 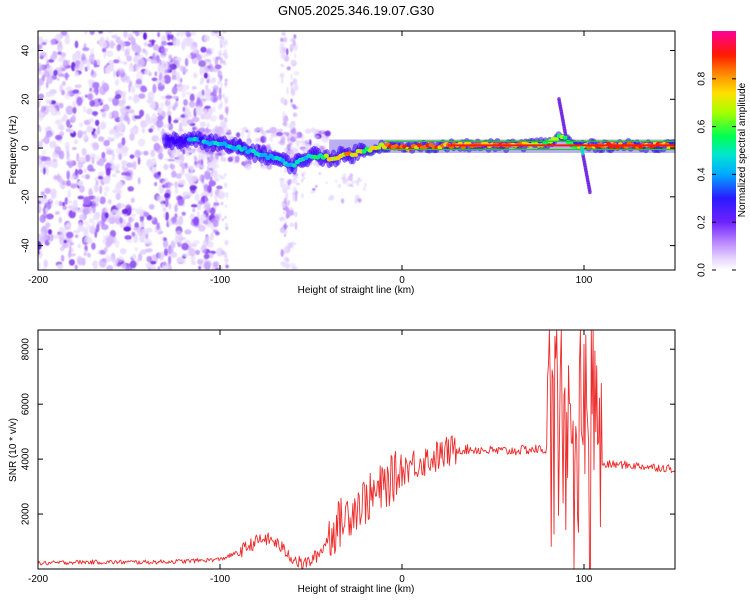 What do you see at coordinates (559, 99) in the screenshot?
I see `ridge-streak` at bounding box center [559, 99].